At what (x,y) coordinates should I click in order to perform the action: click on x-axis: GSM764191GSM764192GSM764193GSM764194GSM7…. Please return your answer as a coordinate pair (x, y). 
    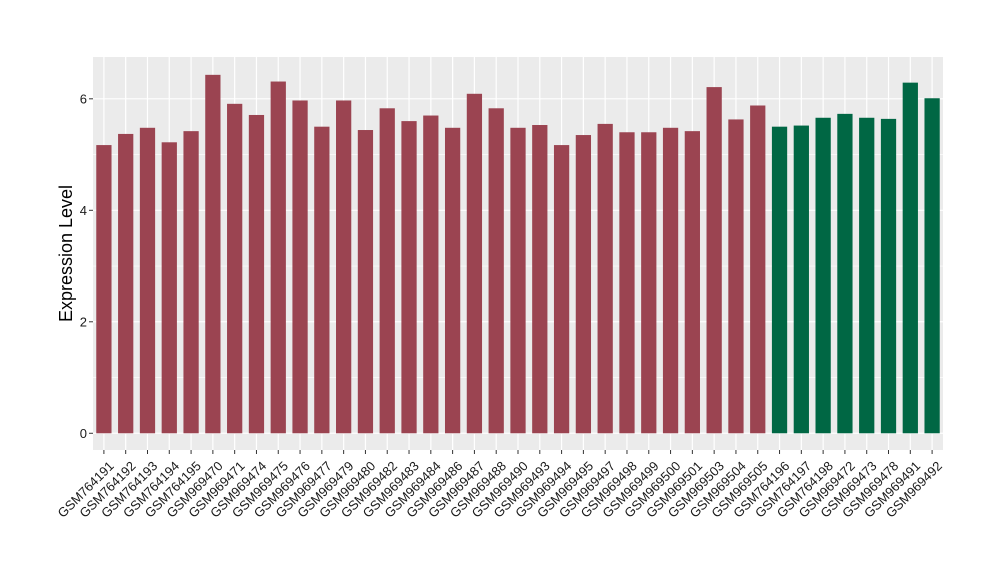
    Looking at the image, I should click on (500, 485).